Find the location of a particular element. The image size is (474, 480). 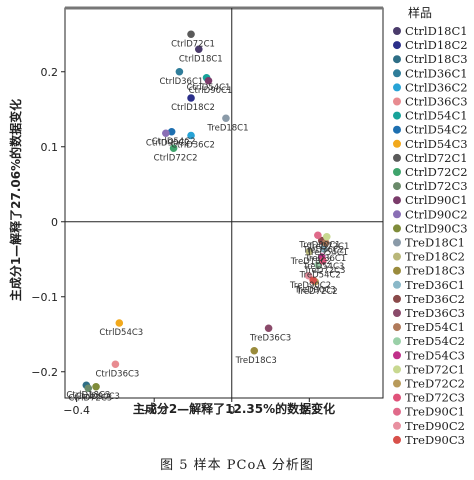

y-tick-label: 0.2 is located at coordinates (50, 72).